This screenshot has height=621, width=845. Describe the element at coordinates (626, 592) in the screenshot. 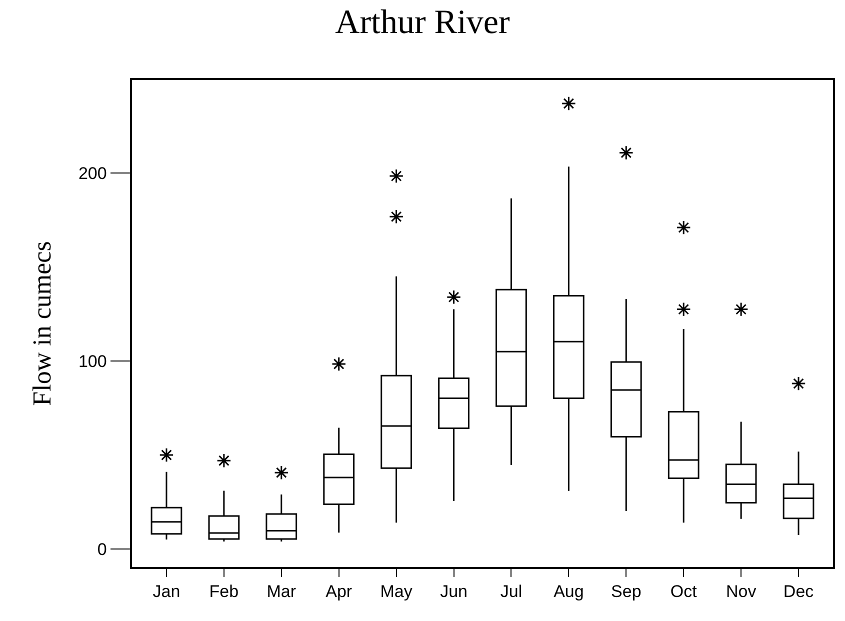

I see `x-tick-label: Sep` at that location.